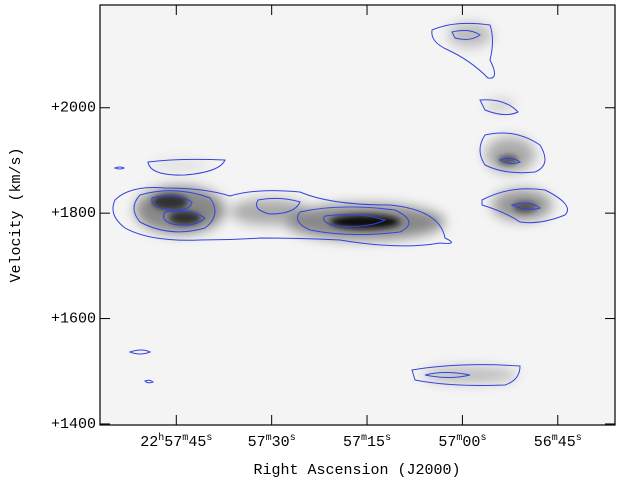  What do you see at coordinates (462, 442) in the screenshot?
I see `x-tick-label: 57m00s` at bounding box center [462, 442].